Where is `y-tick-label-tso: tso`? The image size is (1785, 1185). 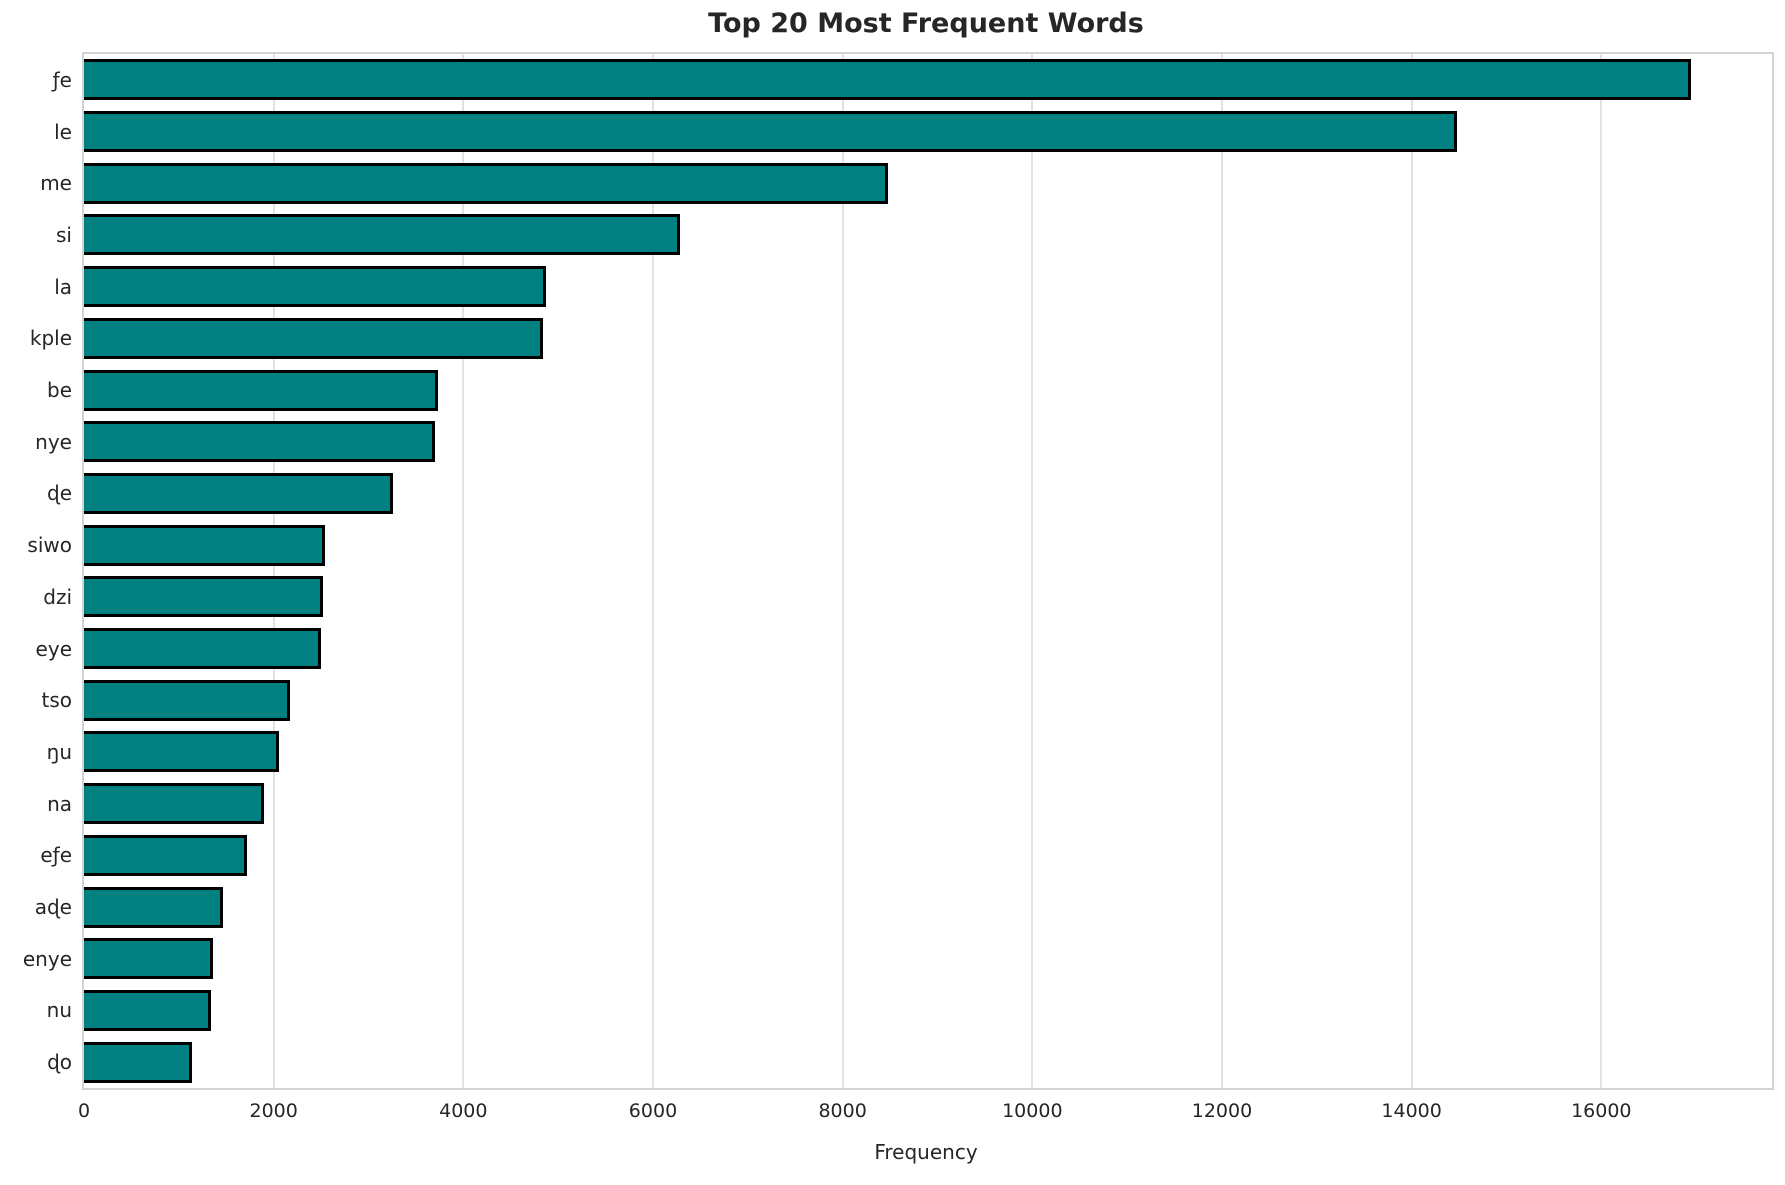
y-tick-label-tso: tso is located at coordinates (57, 700).